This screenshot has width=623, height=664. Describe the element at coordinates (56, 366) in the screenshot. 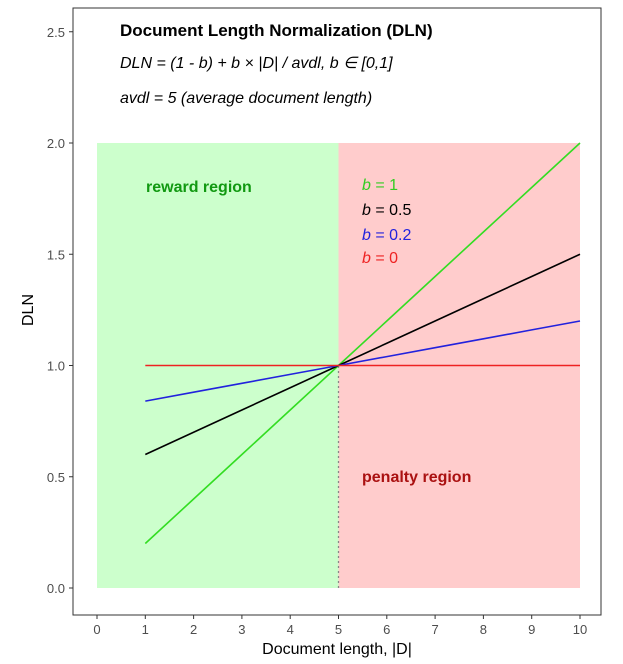

I see `y-tick-label: 1.0` at that location.